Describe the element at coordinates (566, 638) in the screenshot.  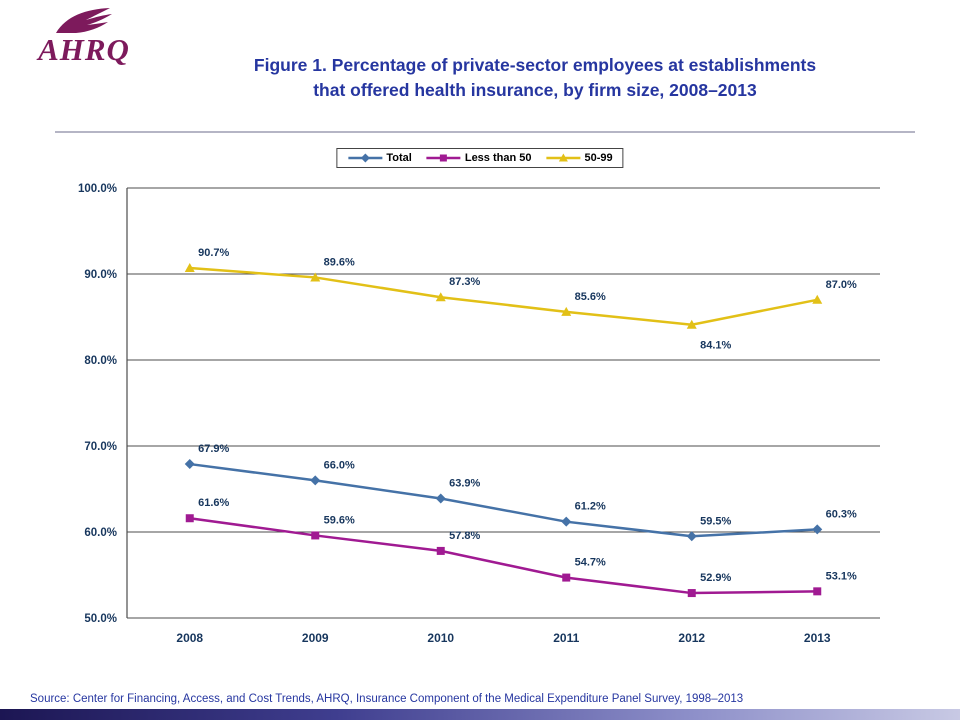
I see `x-tick-label: 2011` at that location.